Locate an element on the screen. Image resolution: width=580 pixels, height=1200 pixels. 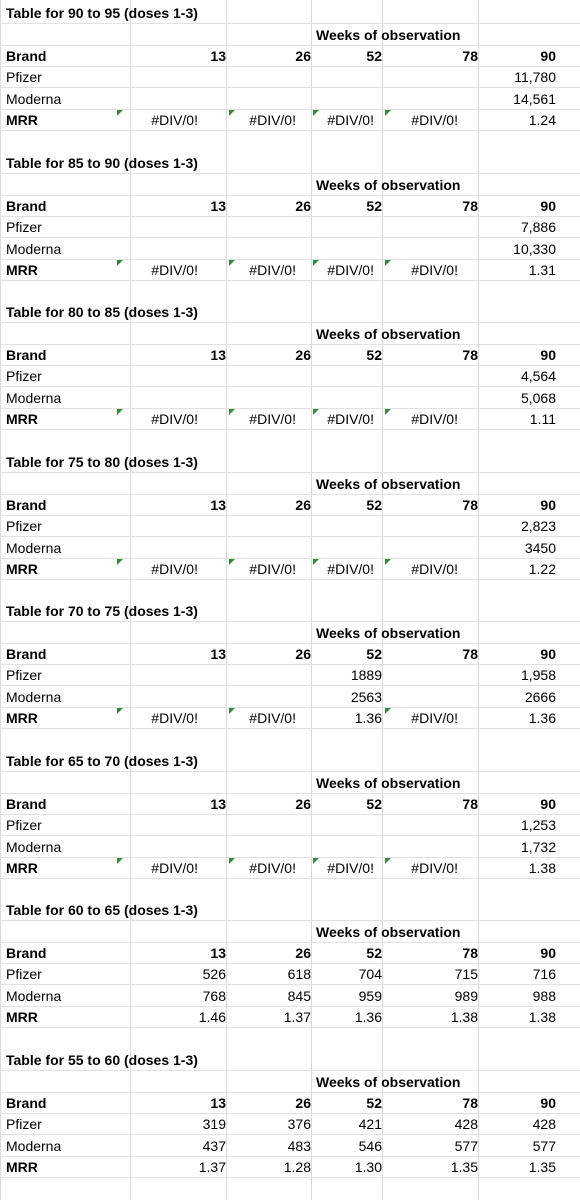
moderna-value-cell: 2666 is located at coordinates (540, 697).